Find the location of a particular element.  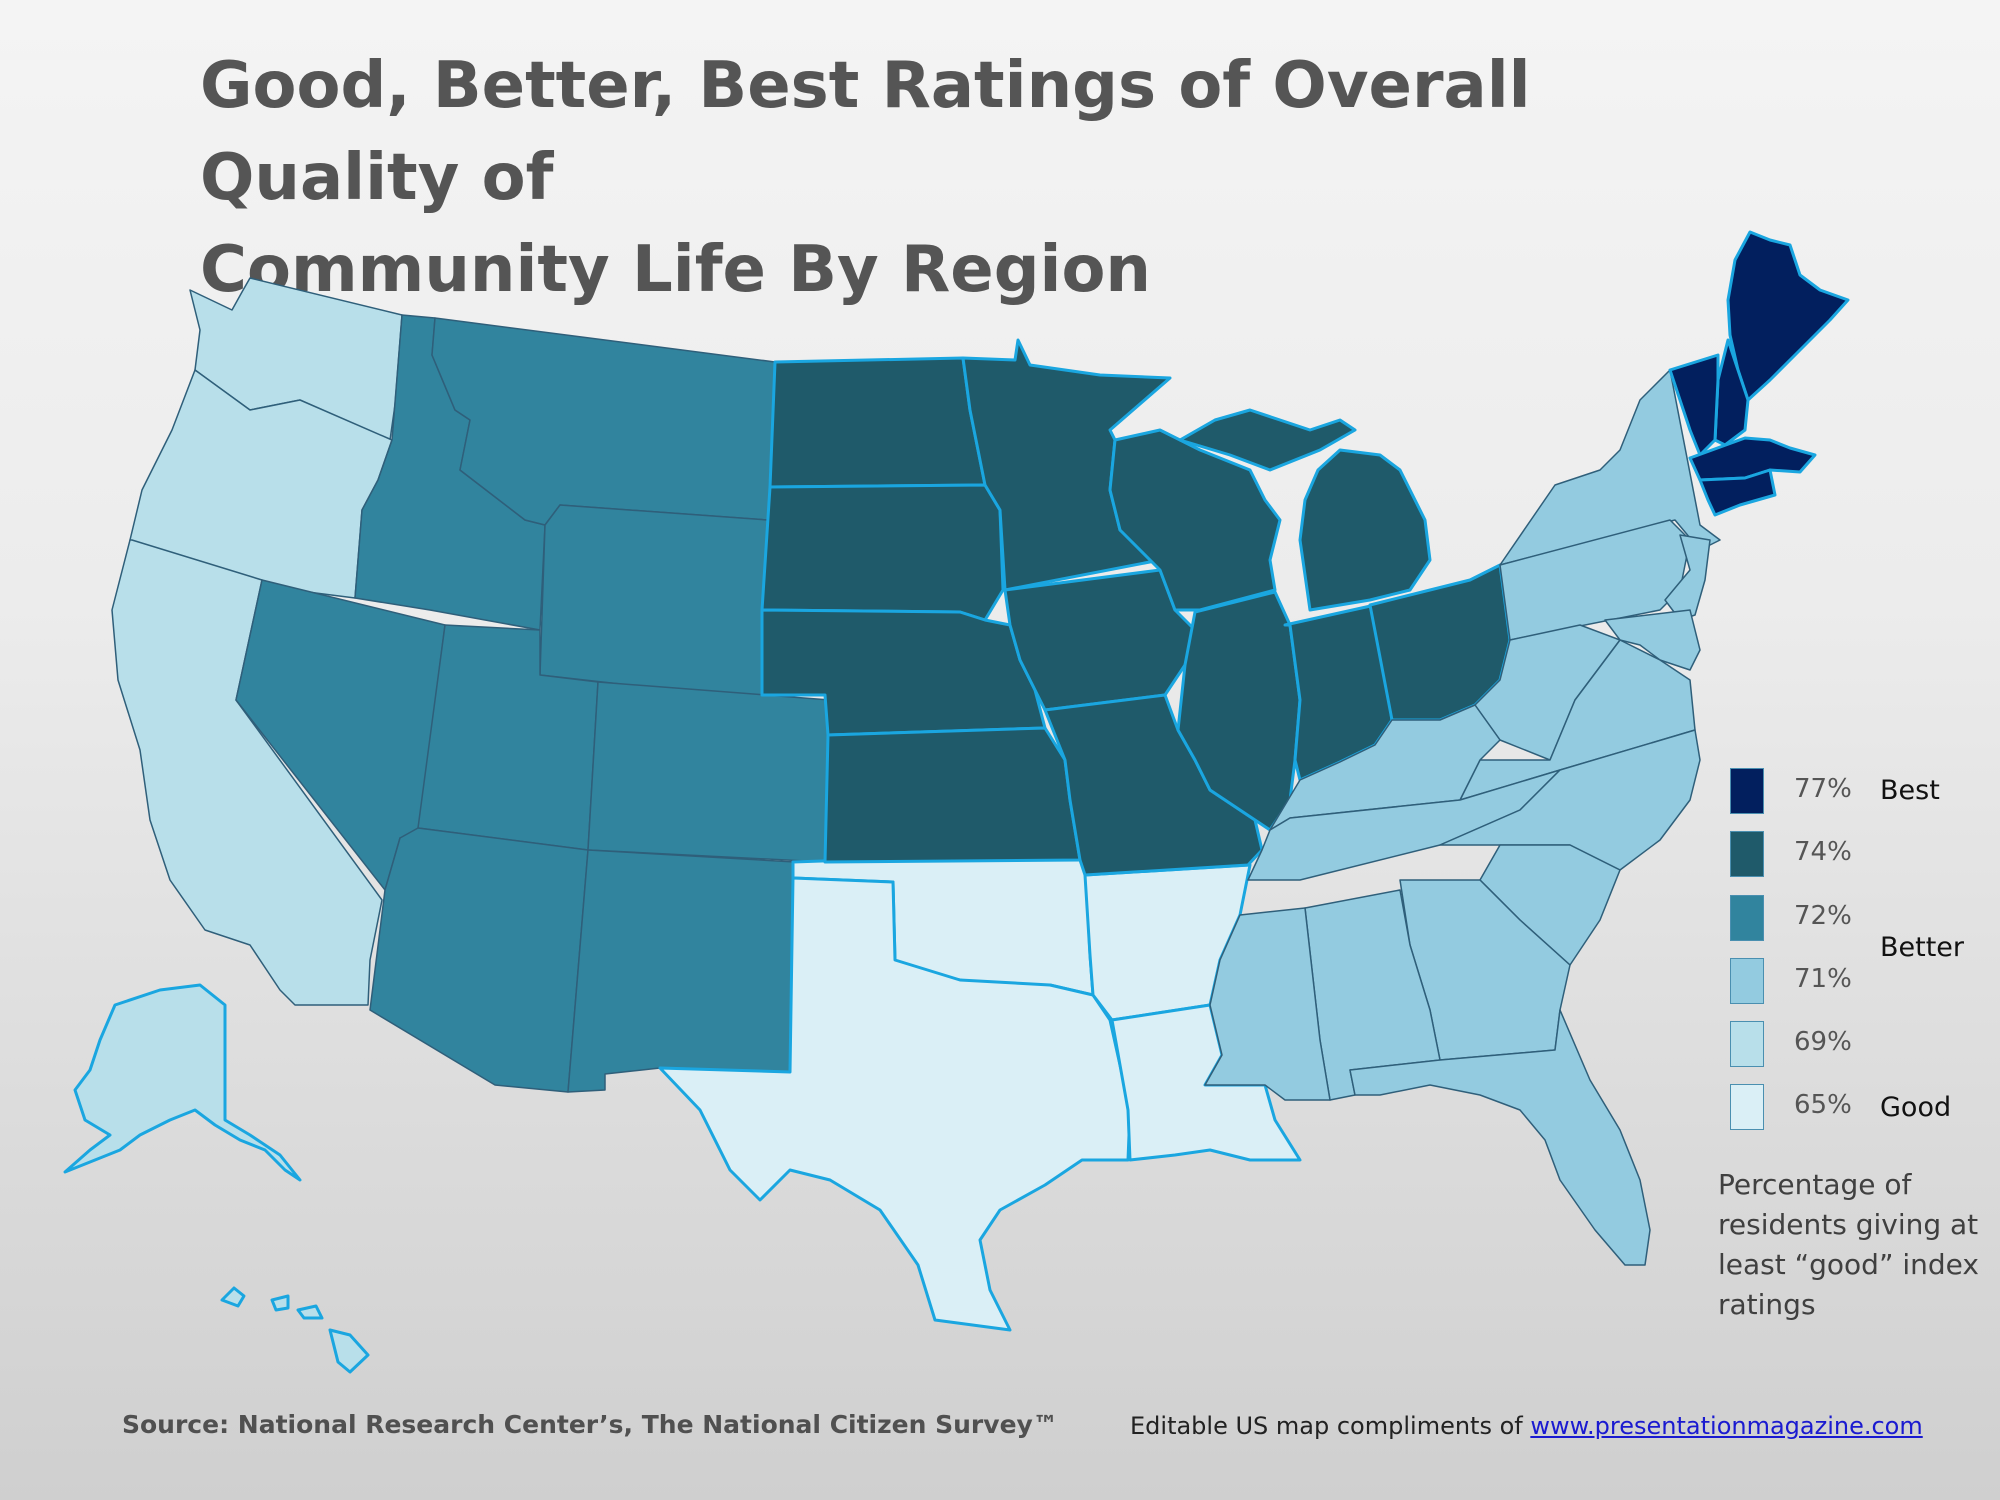

state-arizona is located at coordinates (479, 960).